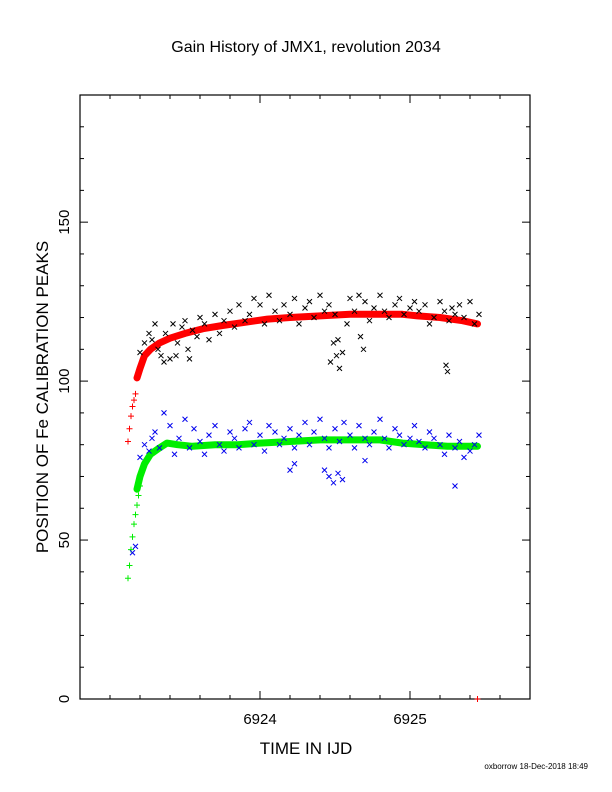  I want to click on y-tick-label: 50, so click(64, 540).